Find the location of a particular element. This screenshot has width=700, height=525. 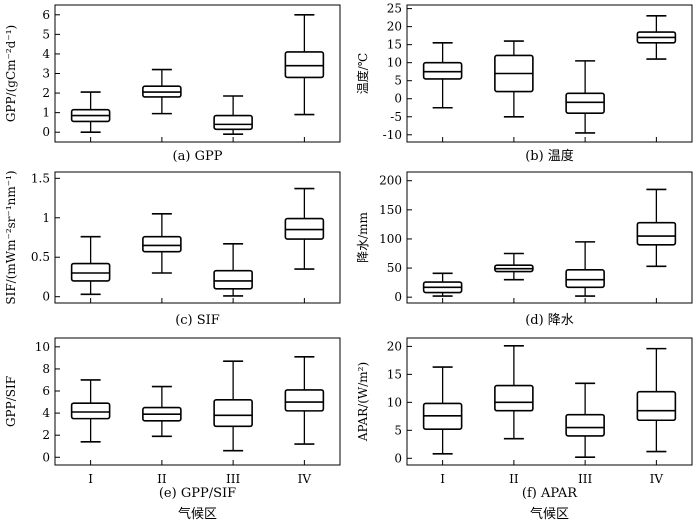

y-tick-label: 100 is located at coordinates (390, 239).